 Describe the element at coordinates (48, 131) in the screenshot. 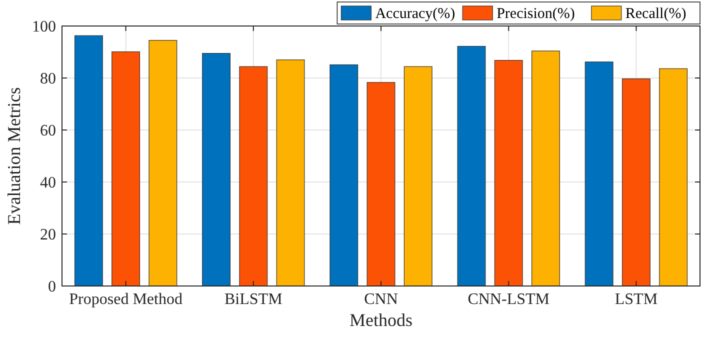

I see `y-tick-label: 60` at that location.